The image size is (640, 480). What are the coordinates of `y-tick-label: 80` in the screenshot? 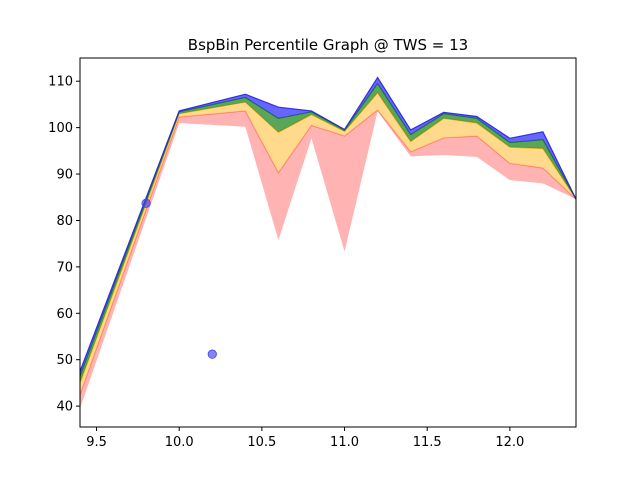 It's located at (64, 221).